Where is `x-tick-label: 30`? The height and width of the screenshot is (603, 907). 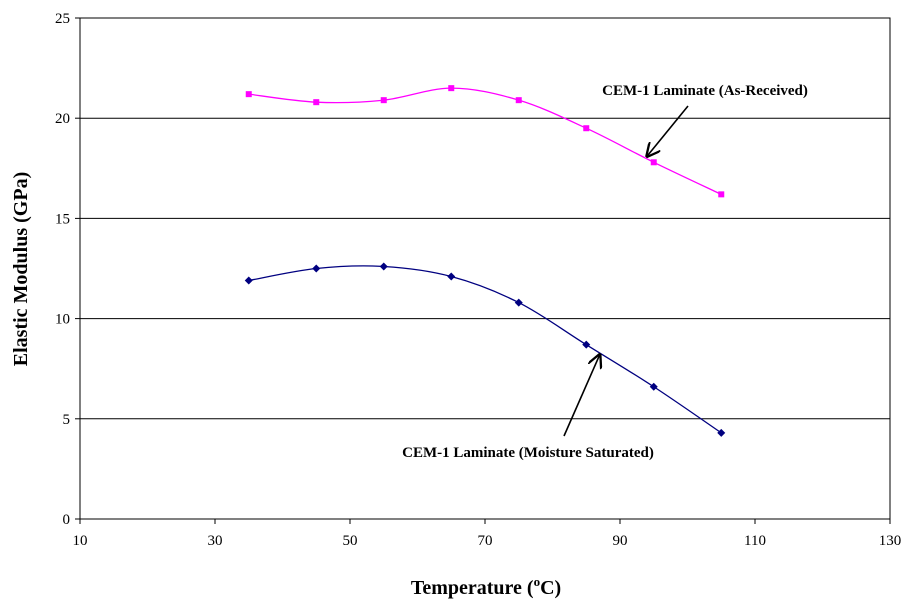 x-tick-label: 30 is located at coordinates (215, 541).